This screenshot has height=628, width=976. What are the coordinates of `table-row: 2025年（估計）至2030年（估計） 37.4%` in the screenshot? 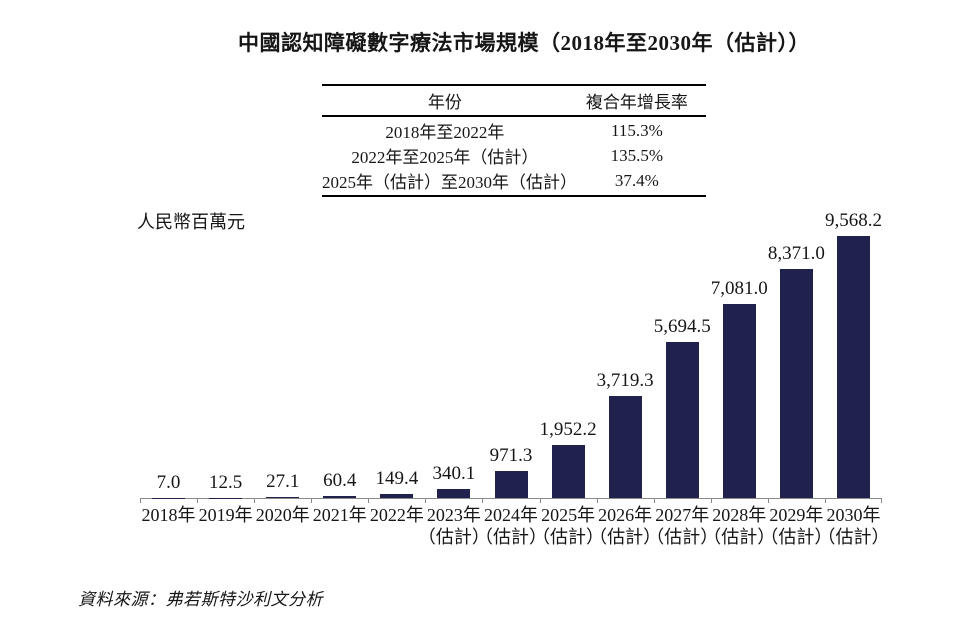 It's located at (514, 180).